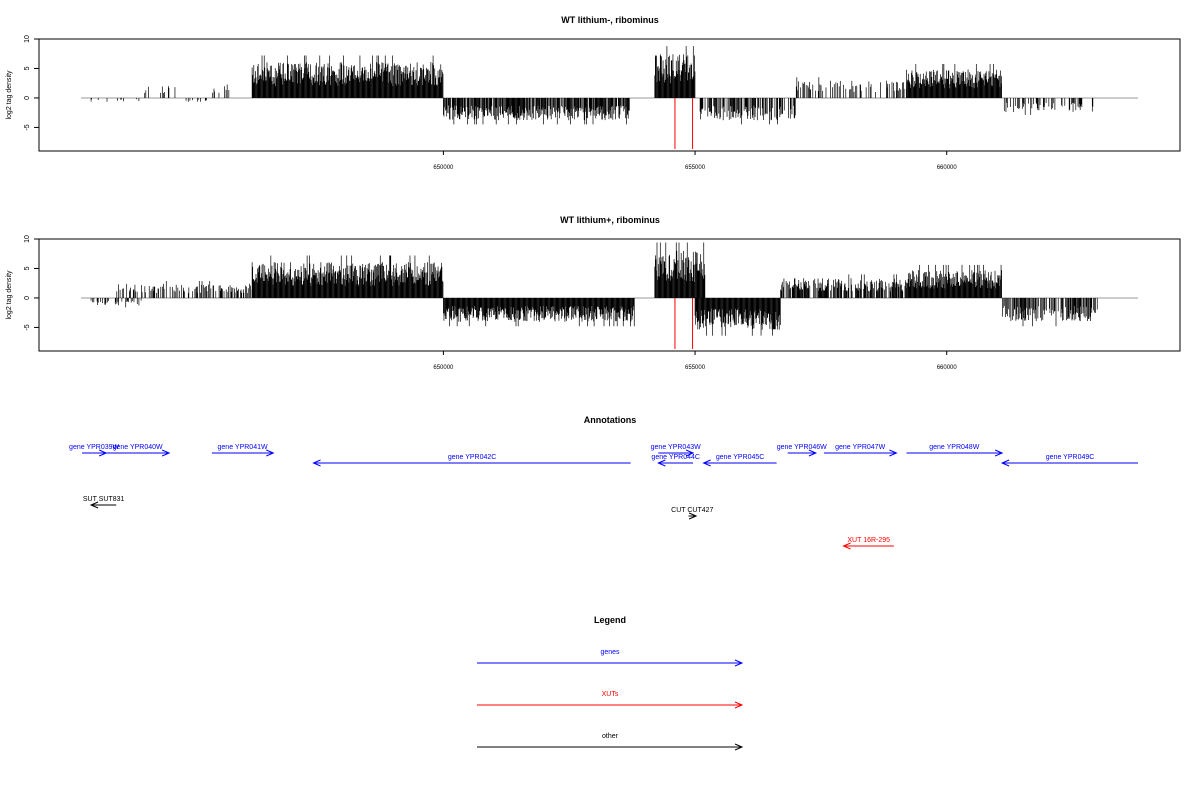  What do you see at coordinates (675, 457) in the screenshot?
I see `feature-label: gene YPR044C` at bounding box center [675, 457].